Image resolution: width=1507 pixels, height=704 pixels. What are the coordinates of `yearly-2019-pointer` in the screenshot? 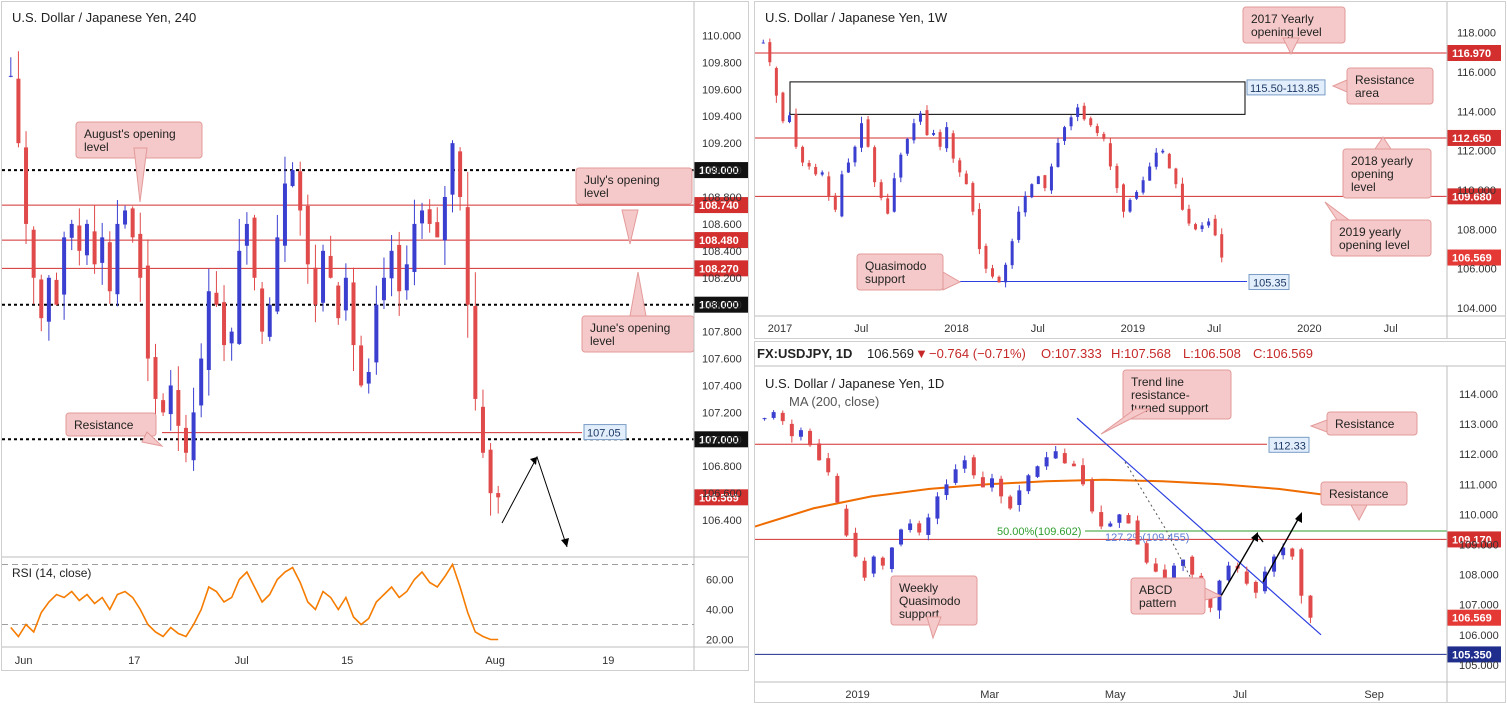 It's located at (1337, 211).